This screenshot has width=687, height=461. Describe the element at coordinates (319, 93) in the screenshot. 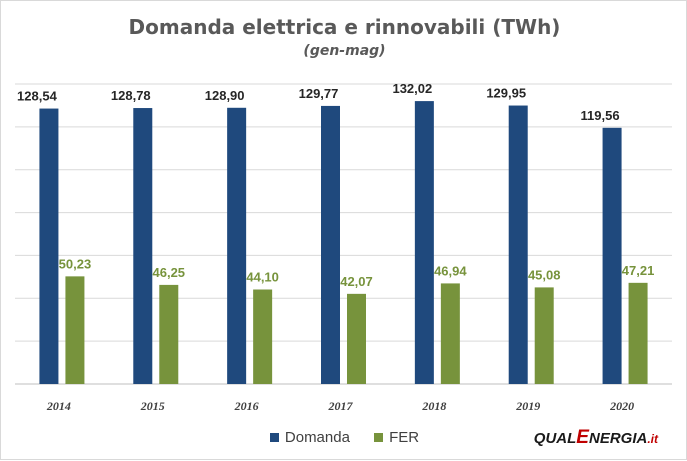

I see `data-label-domanda-2017: 129,77` at that location.